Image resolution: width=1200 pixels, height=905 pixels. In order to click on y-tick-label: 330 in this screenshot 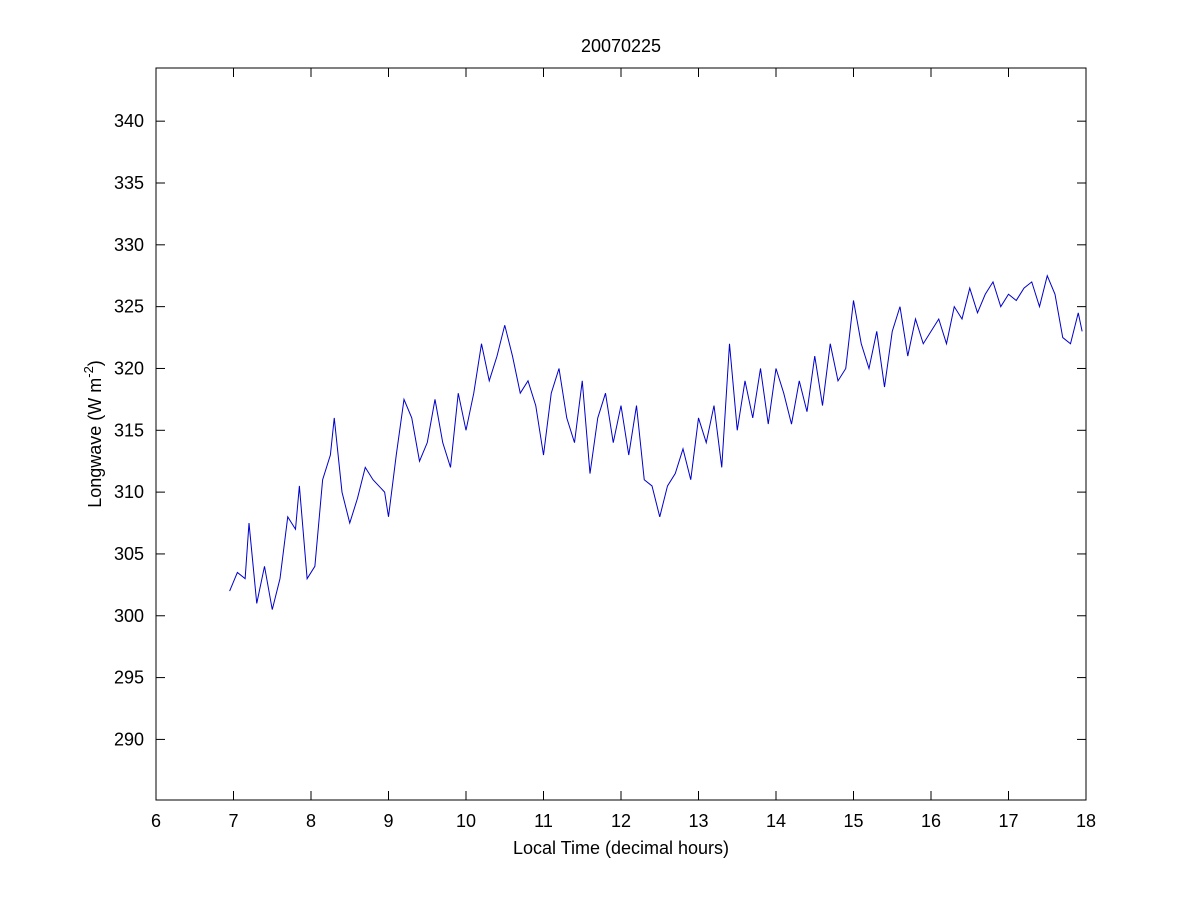, I will do `click(129, 245)`.